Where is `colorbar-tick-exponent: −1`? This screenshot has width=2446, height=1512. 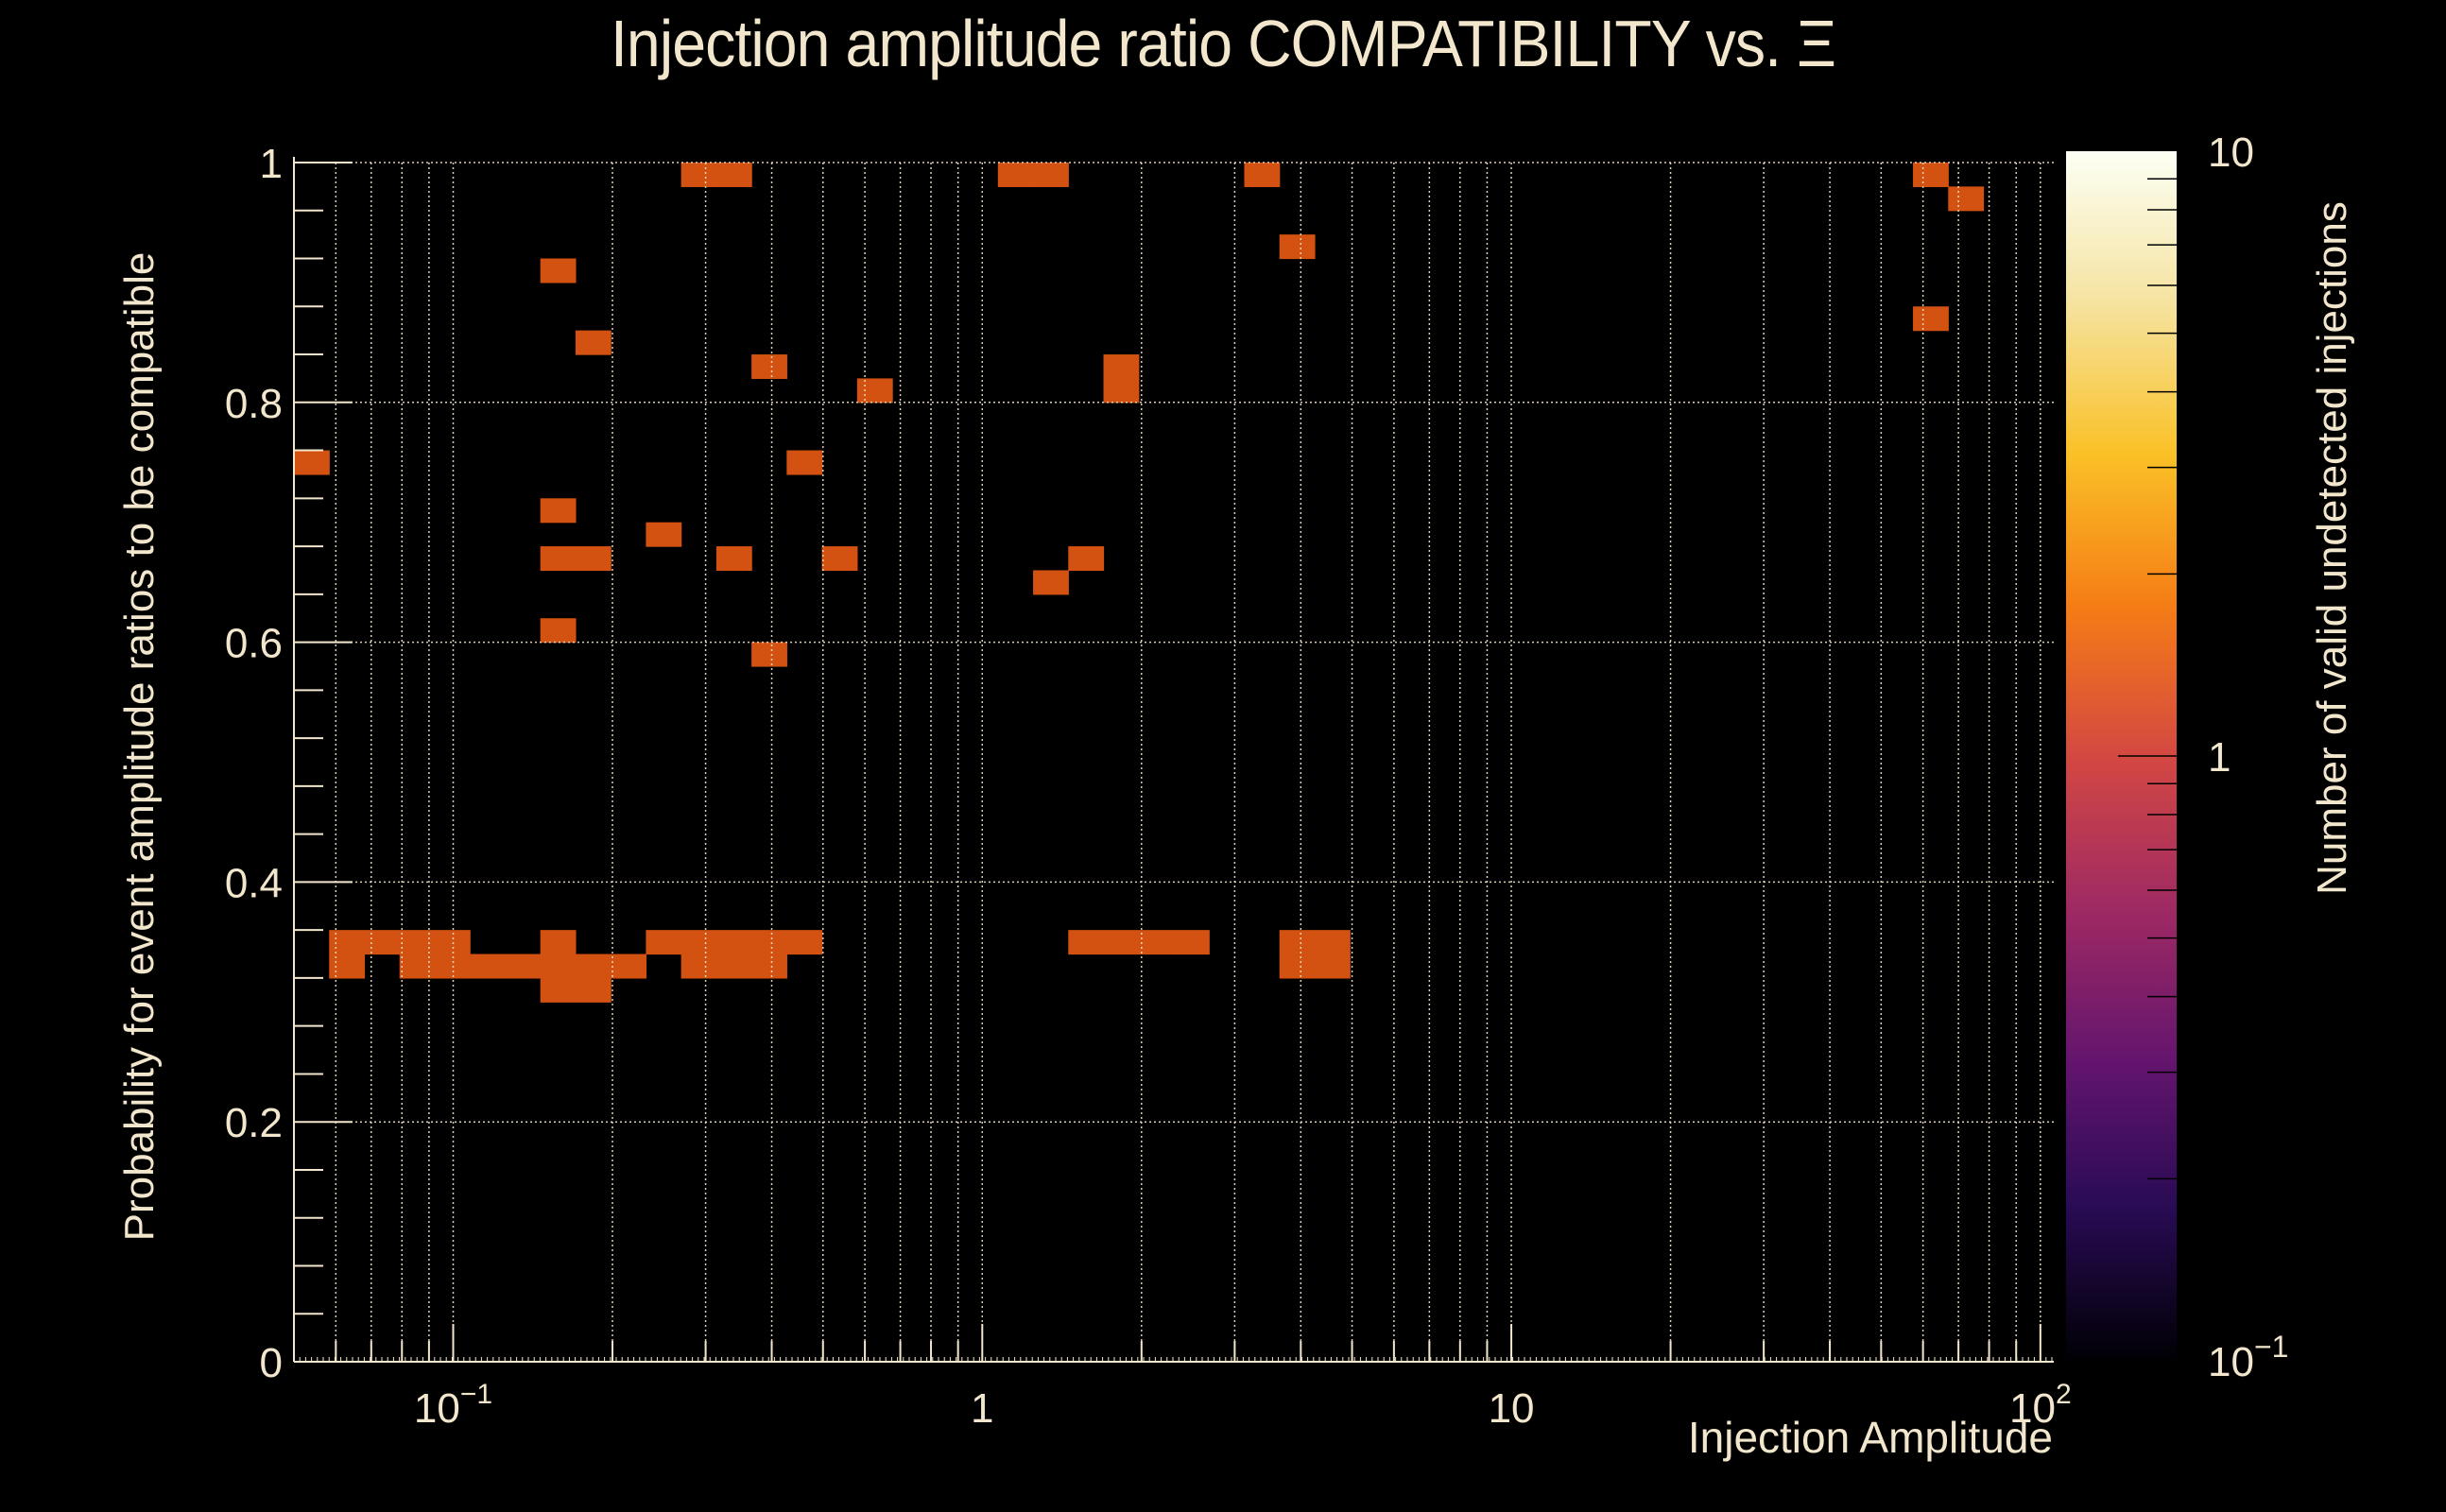 colorbar-tick-exponent: −1 is located at coordinates (2271, 1347).